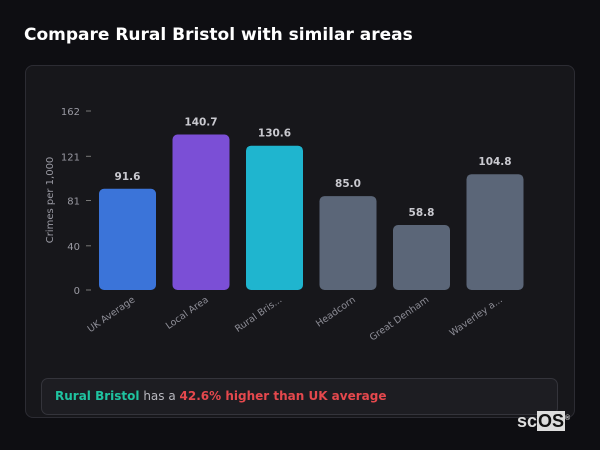 This screenshot has height=450, width=600. Describe the element at coordinates (187, 312) in the screenshot. I see `x-tick-label: Local Area` at that location.